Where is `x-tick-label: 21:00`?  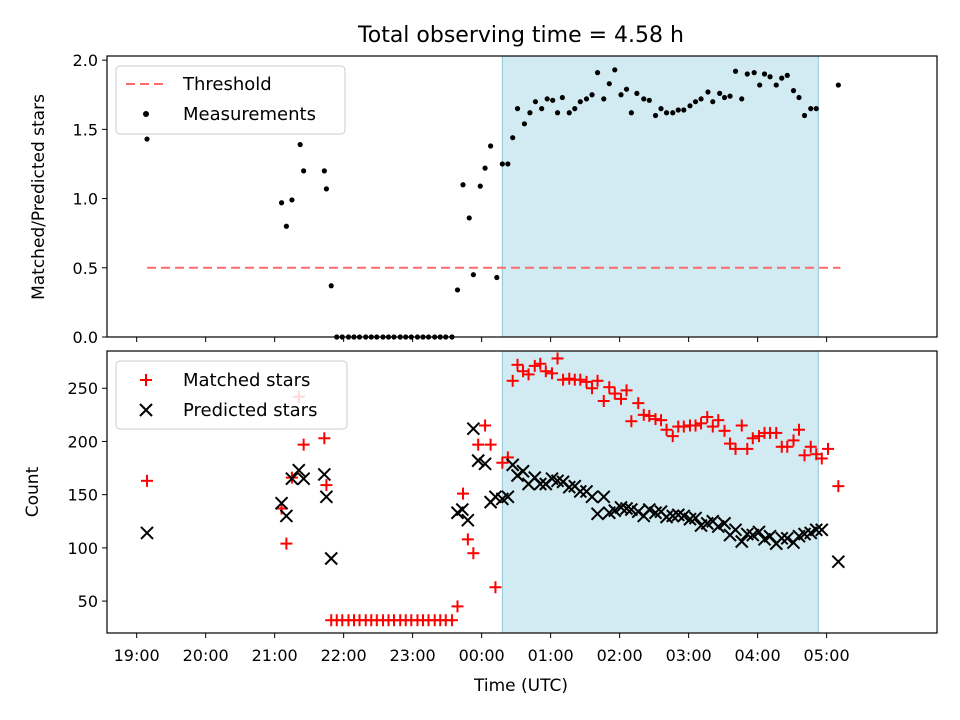
x-tick-label: 21:00 is located at coordinates (275, 655).